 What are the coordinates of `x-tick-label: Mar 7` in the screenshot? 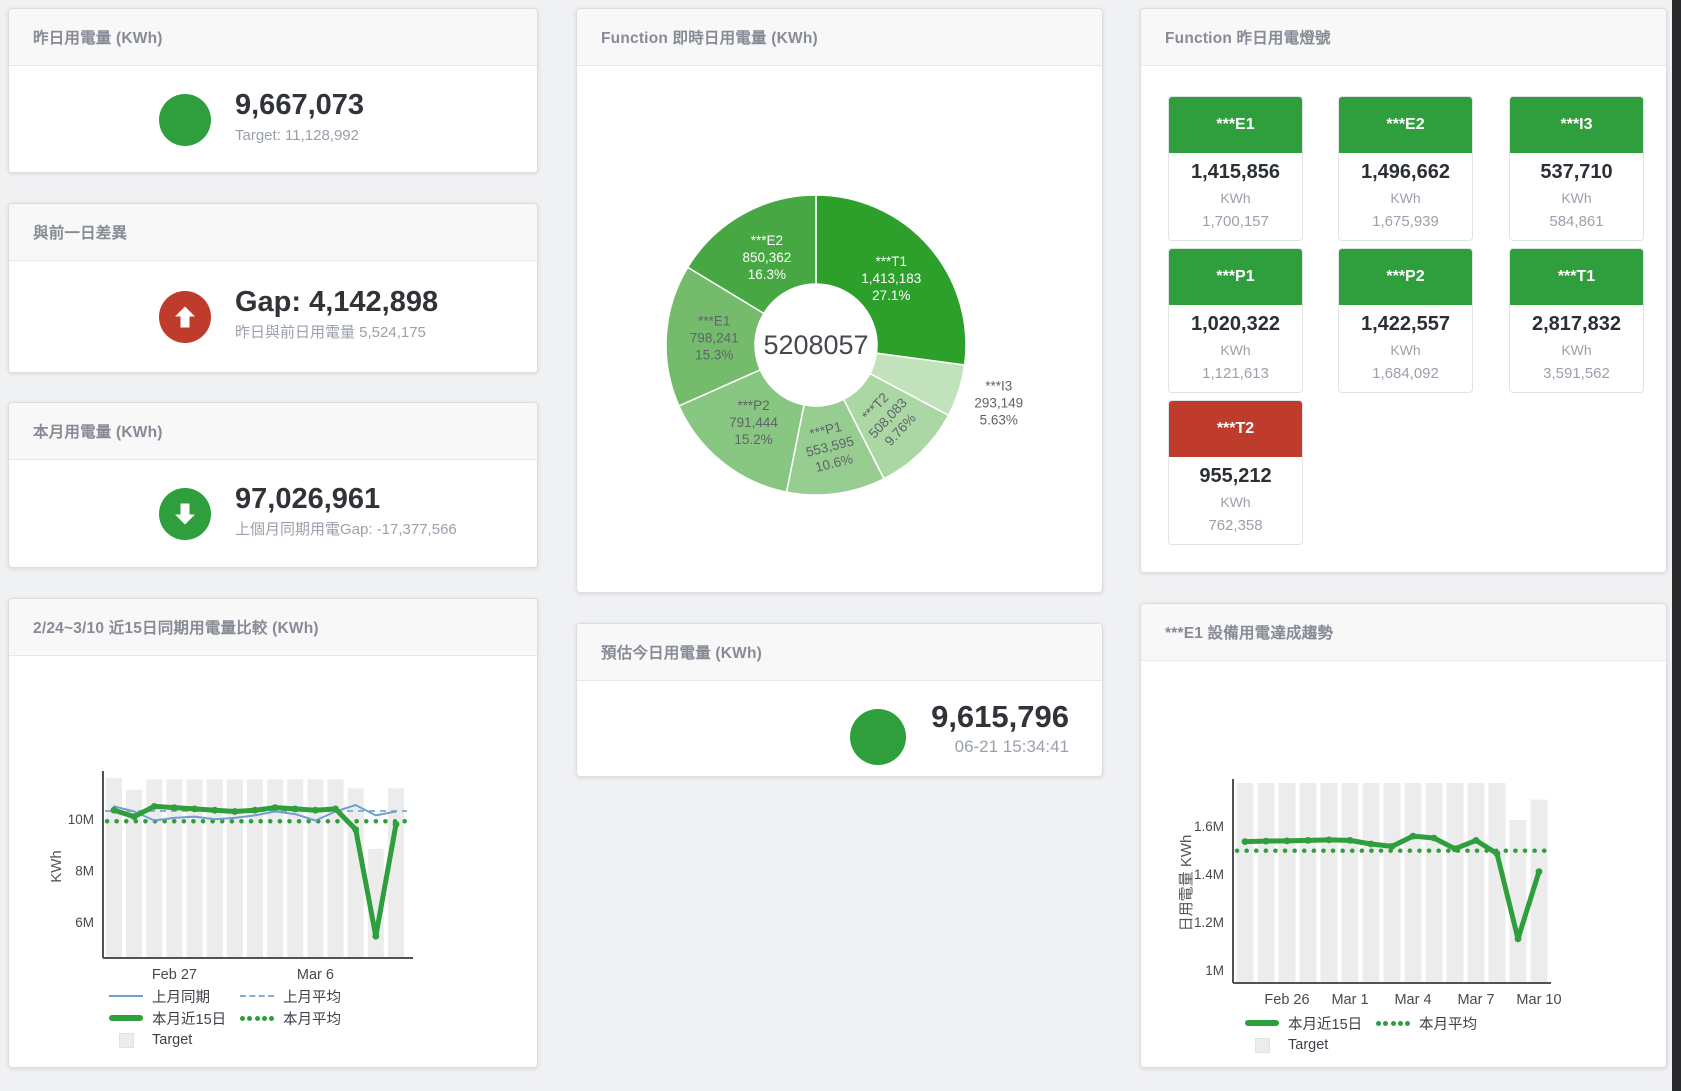 It's located at (1475, 1000).